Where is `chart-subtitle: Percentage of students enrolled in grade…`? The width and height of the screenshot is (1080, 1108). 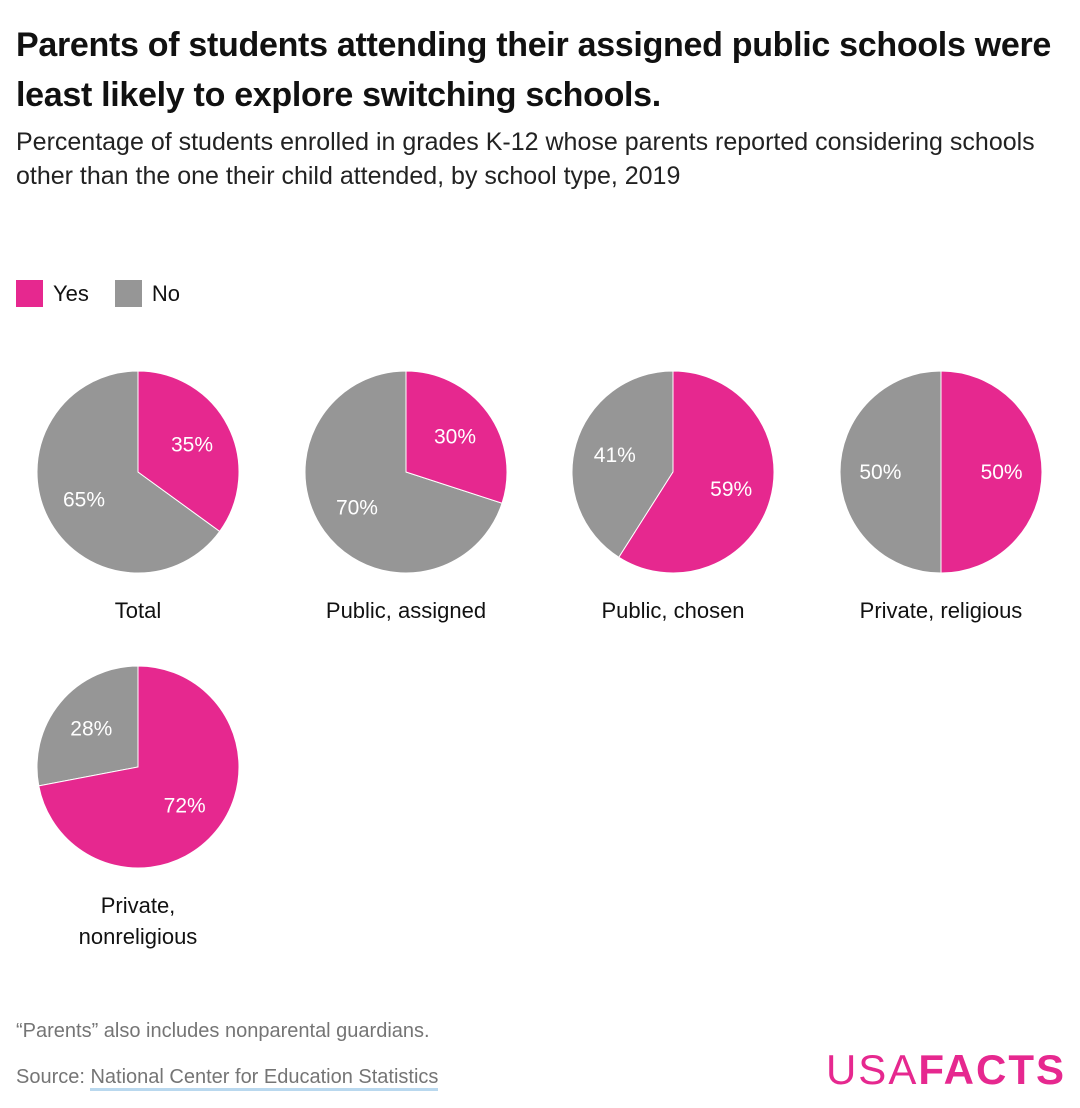
chart-subtitle: Percentage of students enrolled in grade… is located at coordinates (525, 159).